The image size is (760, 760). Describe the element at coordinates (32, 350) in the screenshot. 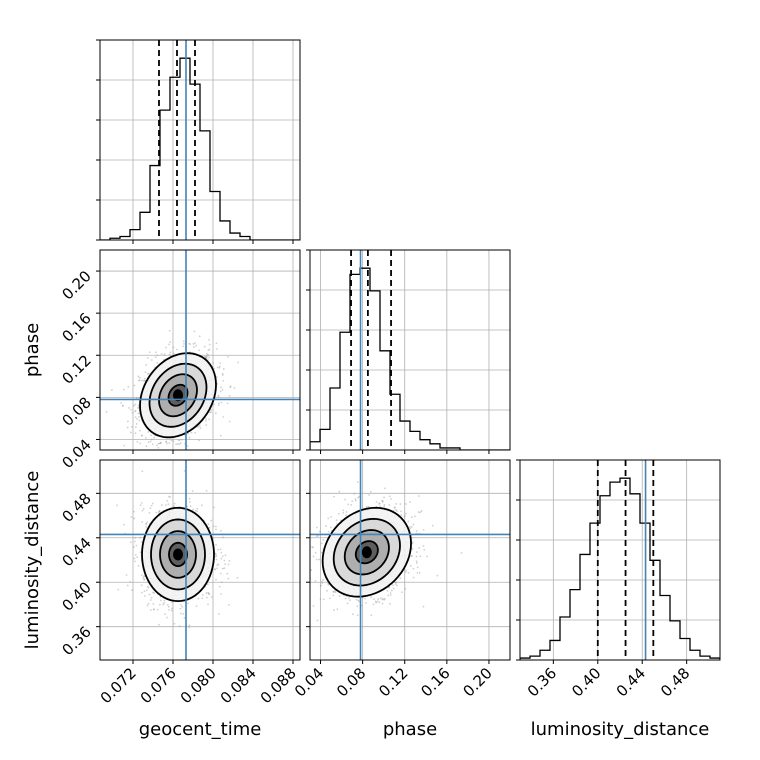

I see `y-axis-label-phase: phase` at that location.